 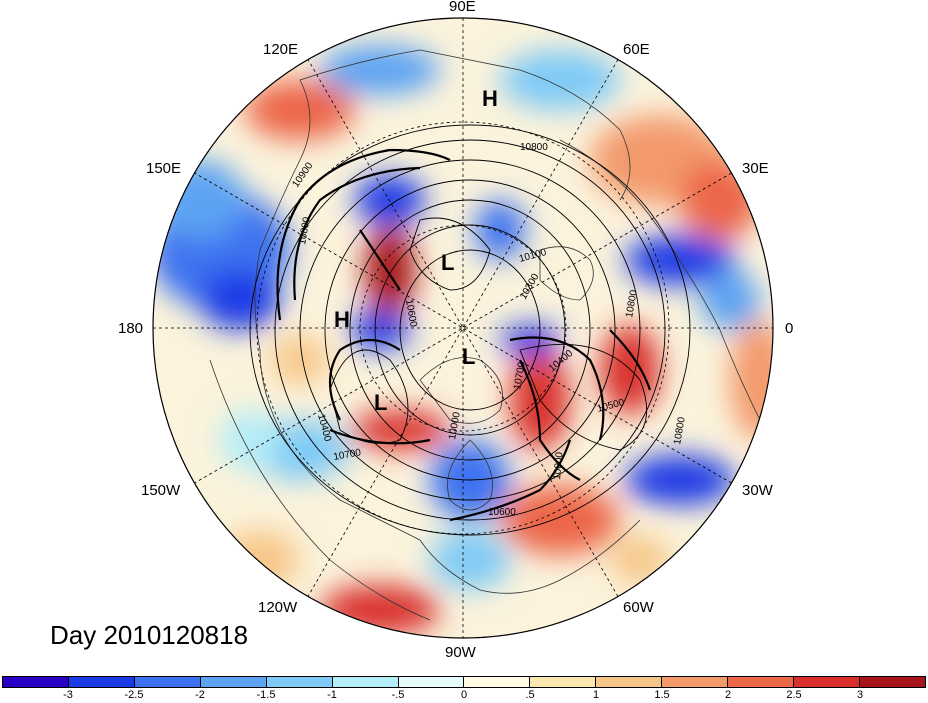 I want to click on lon-label-120e: 120E, so click(x=281, y=49).